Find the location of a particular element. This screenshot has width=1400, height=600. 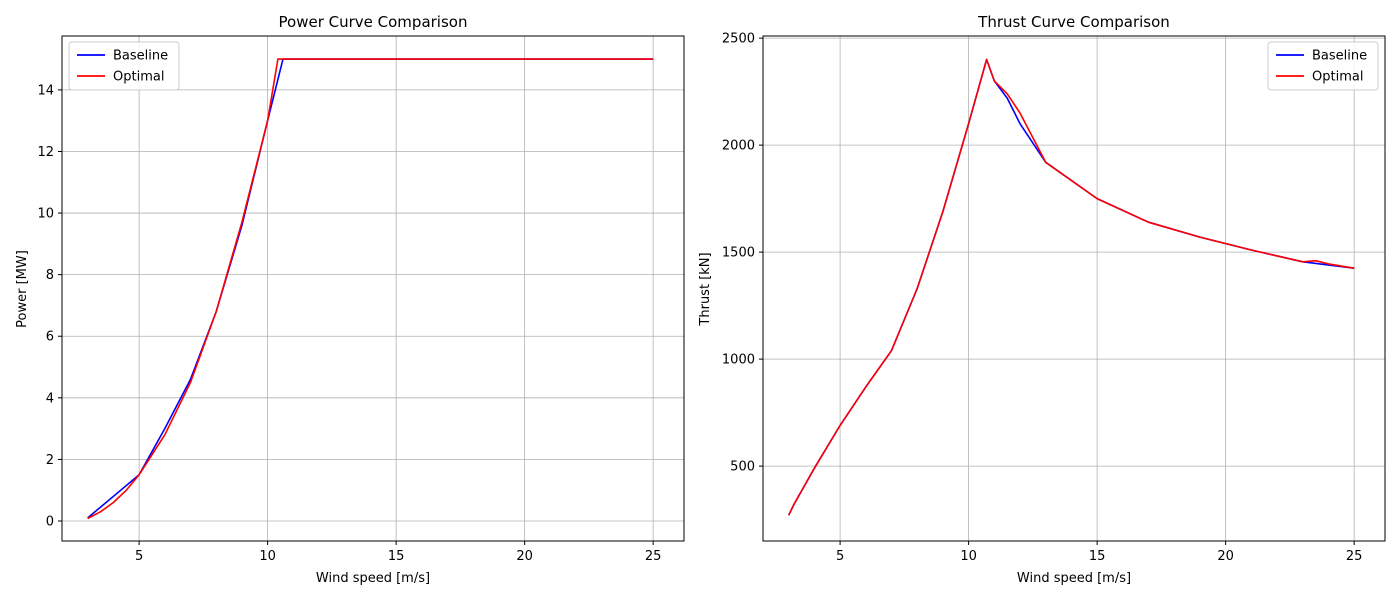

power-legend: Baseline Optimal is located at coordinates (124, 66).